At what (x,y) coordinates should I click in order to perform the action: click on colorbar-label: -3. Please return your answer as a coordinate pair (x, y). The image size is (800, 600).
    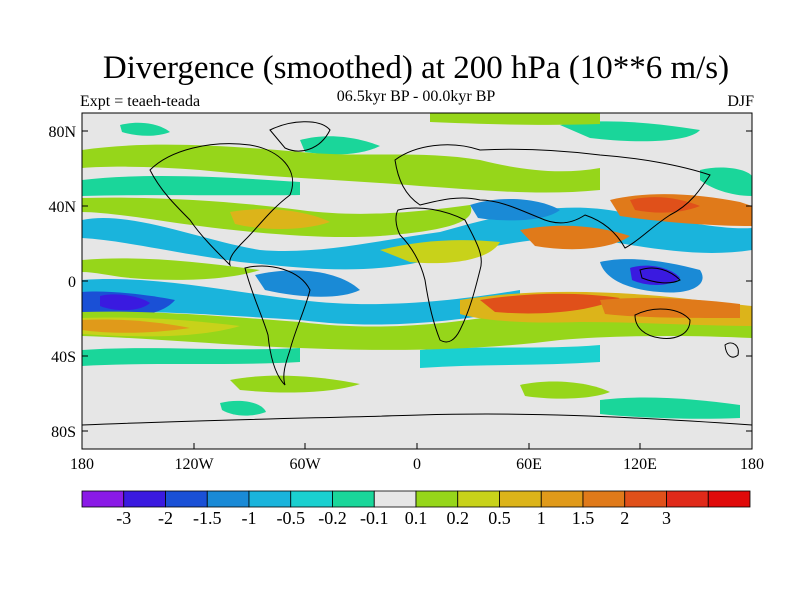
    Looking at the image, I should click on (123, 518).